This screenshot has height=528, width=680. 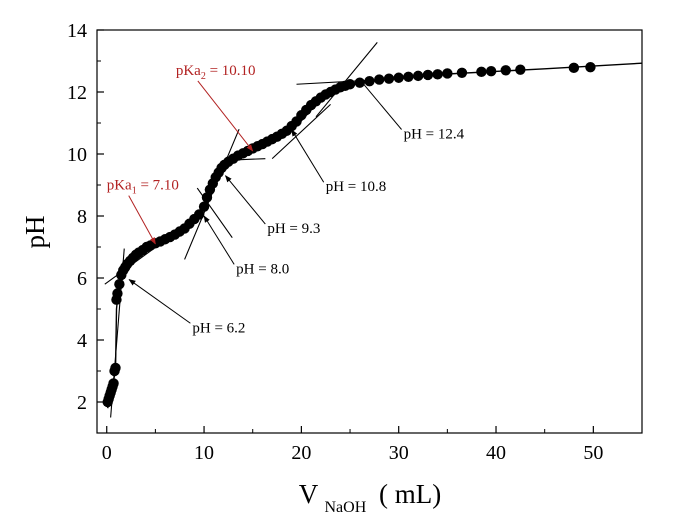 I want to click on annotation-label-6-sub: 2, so click(x=203, y=76).